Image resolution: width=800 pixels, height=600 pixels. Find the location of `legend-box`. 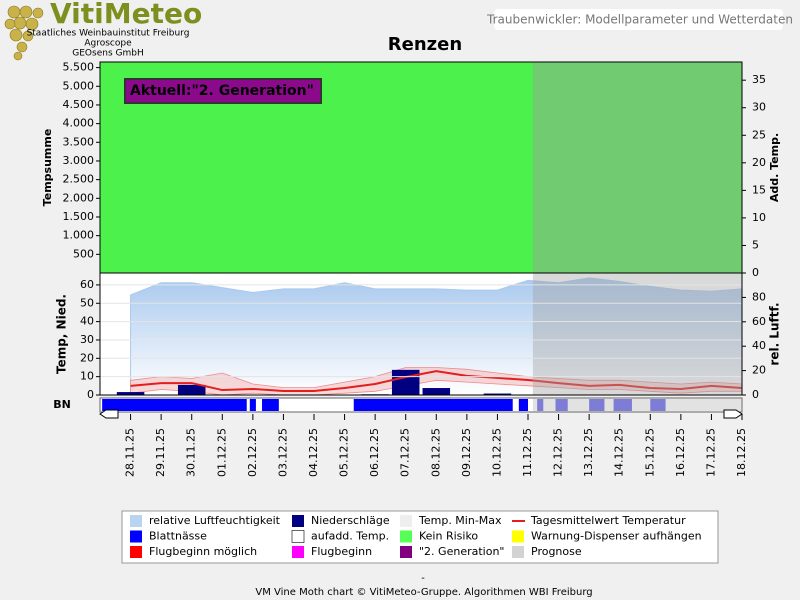

legend-box is located at coordinates (420, 537).